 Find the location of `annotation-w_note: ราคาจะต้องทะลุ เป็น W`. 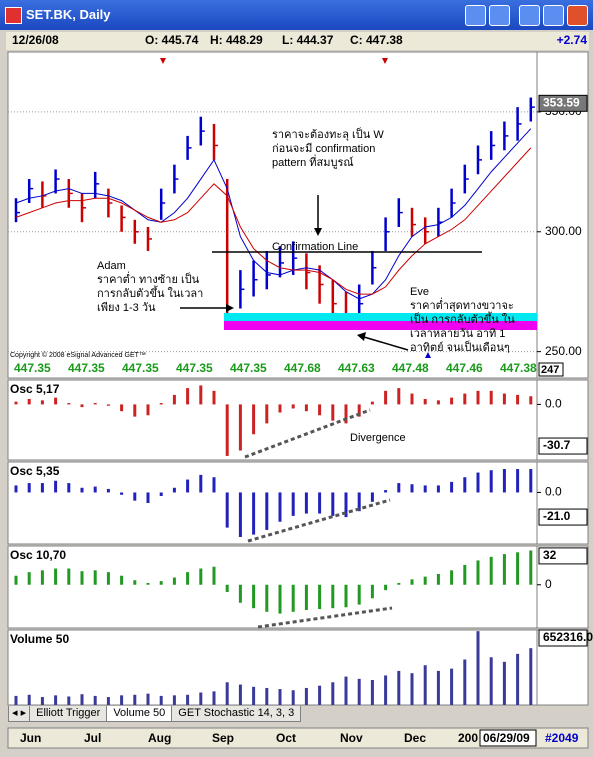

annotation-w_note: ราคาจะต้องทะลุ เป็น W is located at coordinates (328, 134).